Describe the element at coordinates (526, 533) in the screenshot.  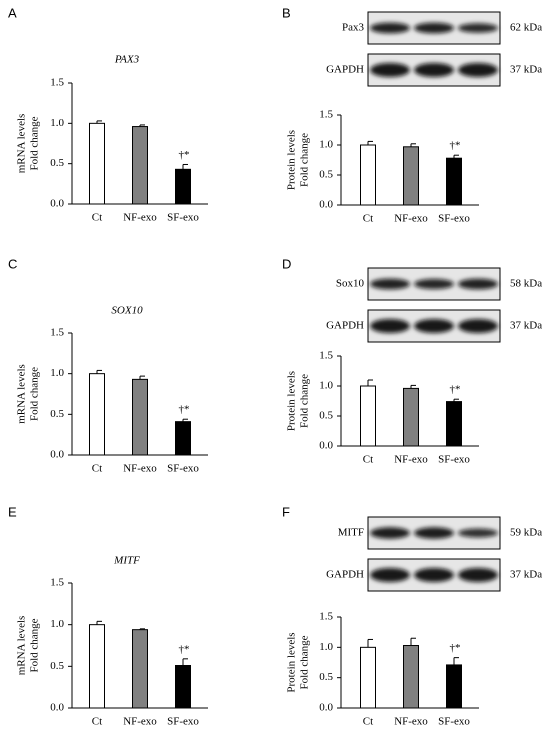
I see `blot-kda: 59 kDa` at that location.